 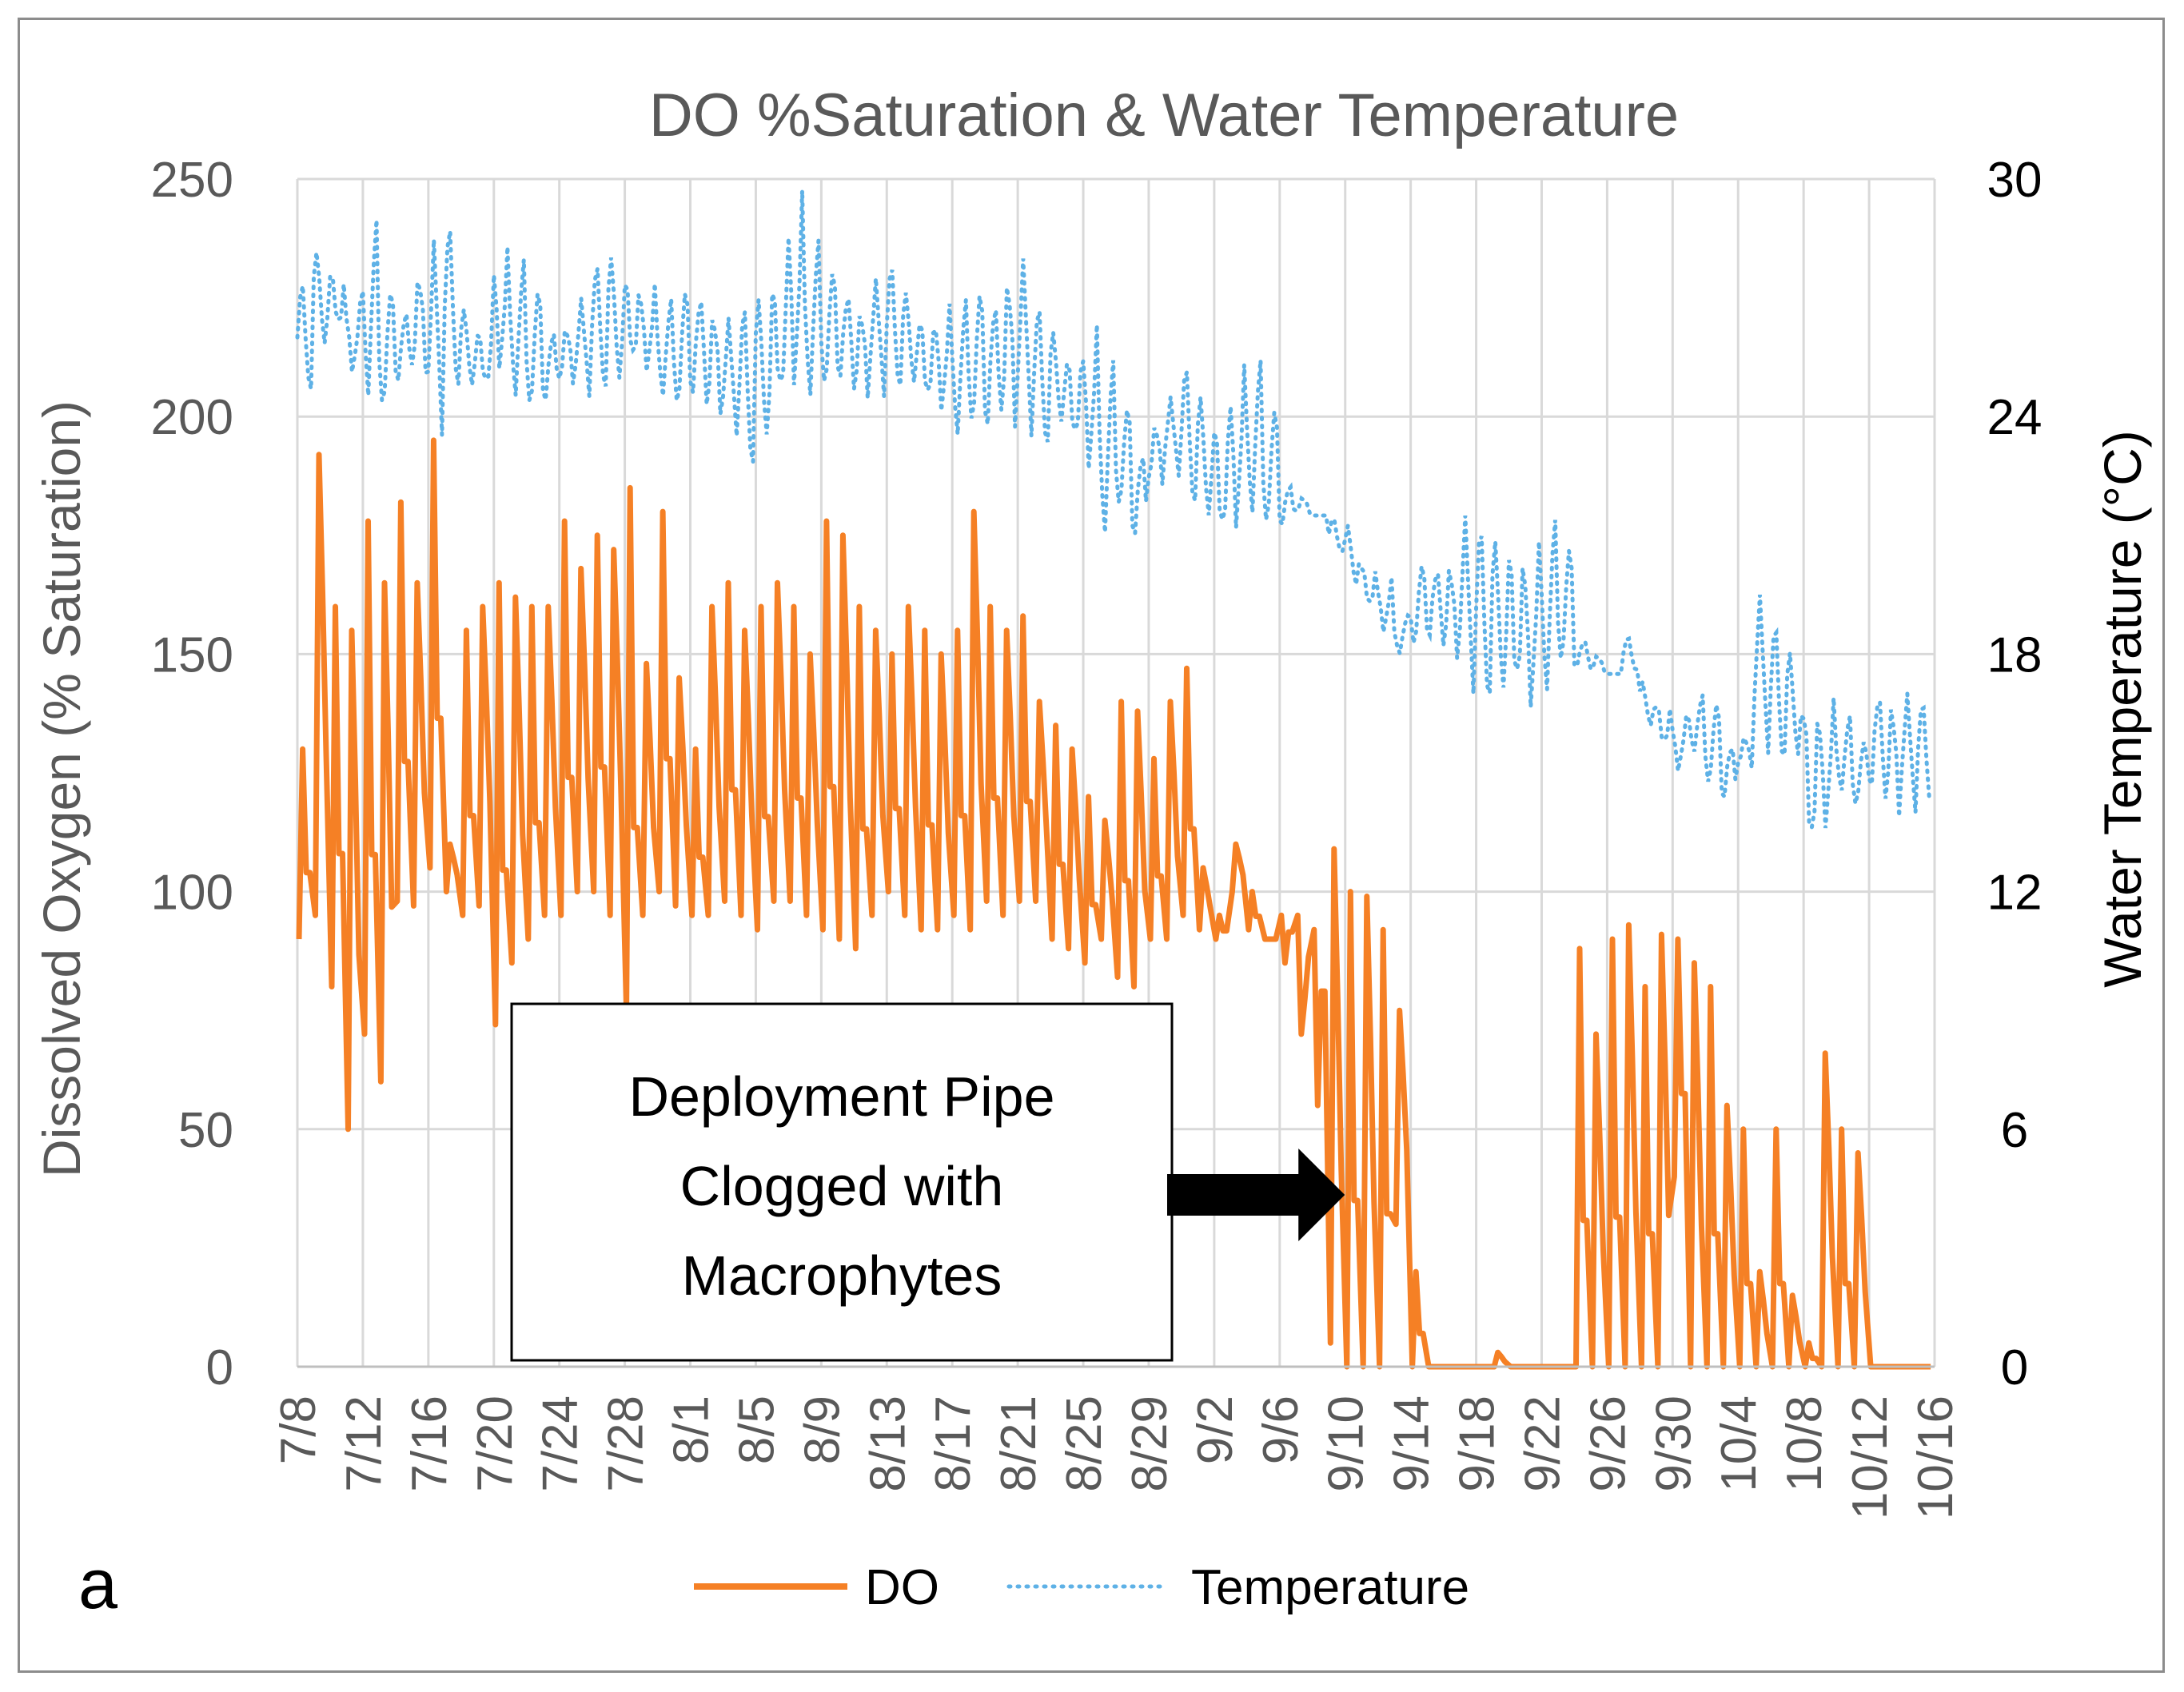 I want to click on x-tick-label: 7/16, so click(x=429, y=1443).